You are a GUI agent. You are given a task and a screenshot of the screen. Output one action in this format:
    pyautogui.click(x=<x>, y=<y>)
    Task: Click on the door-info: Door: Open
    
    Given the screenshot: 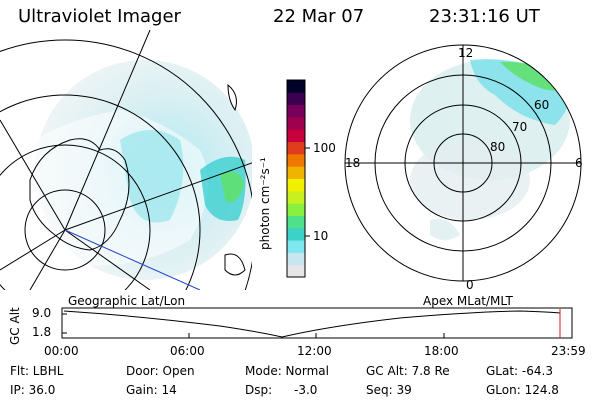 What is the action you would take?
    pyautogui.click(x=160, y=371)
    